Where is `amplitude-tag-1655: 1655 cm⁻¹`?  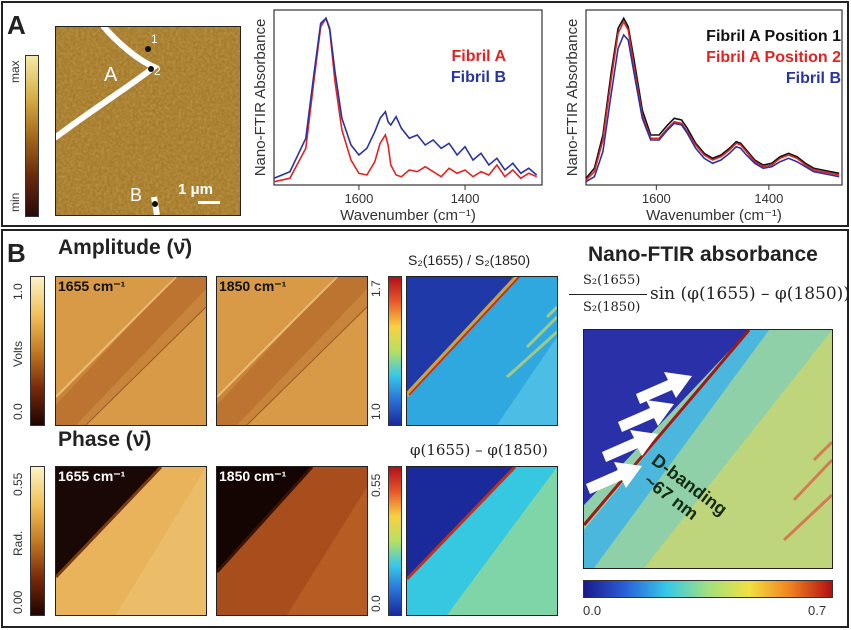 amplitude-tag-1655: 1655 cm⁻¹ is located at coordinates (92, 286).